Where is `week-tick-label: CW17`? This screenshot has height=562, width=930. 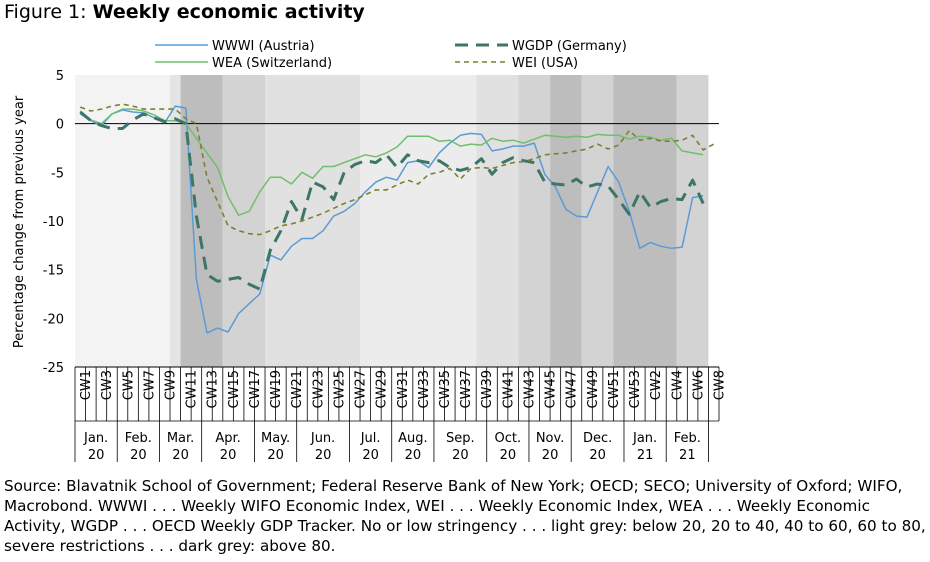
week-tick-label: CW17 is located at coordinates (255, 389).